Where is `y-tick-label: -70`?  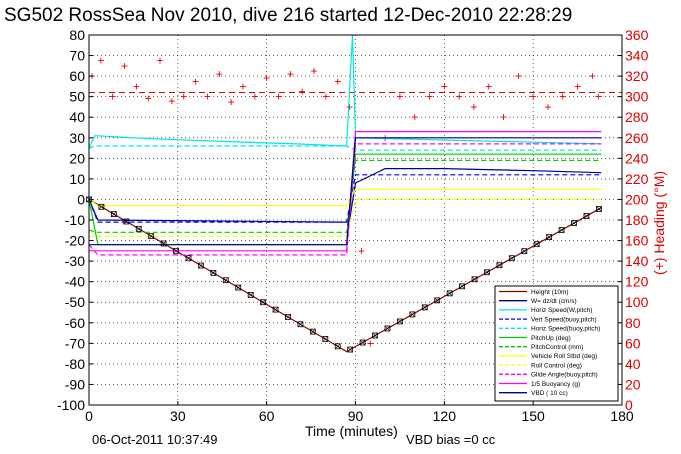 y-tick-label: -70 is located at coordinates (75, 343).